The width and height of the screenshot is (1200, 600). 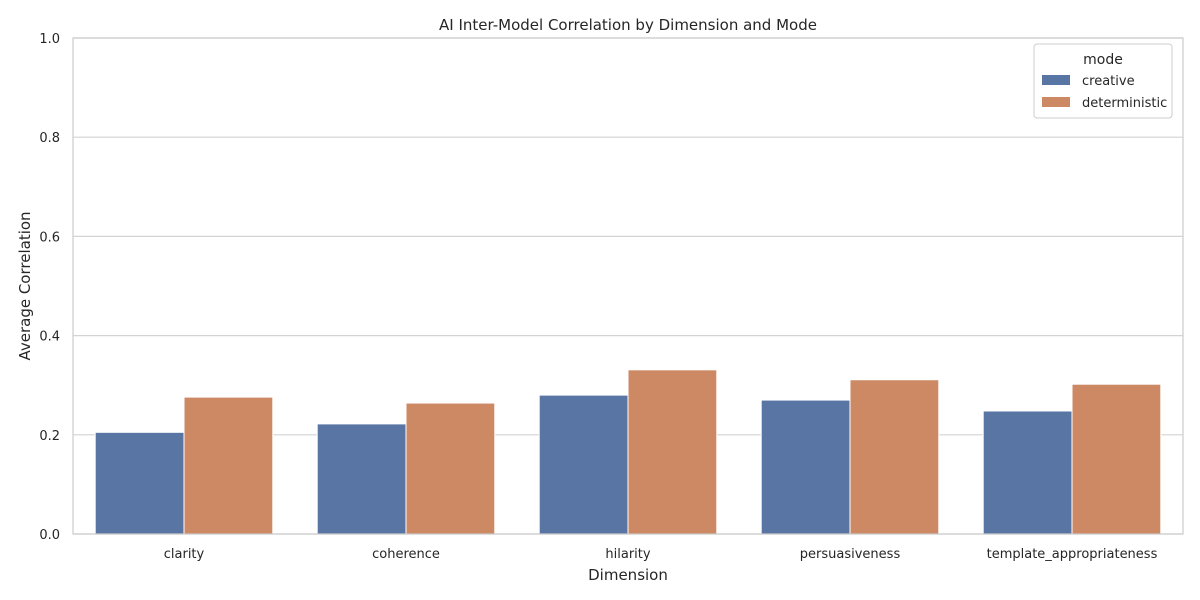 I want to click on y-tick-label: 0.6, so click(x=49, y=237).